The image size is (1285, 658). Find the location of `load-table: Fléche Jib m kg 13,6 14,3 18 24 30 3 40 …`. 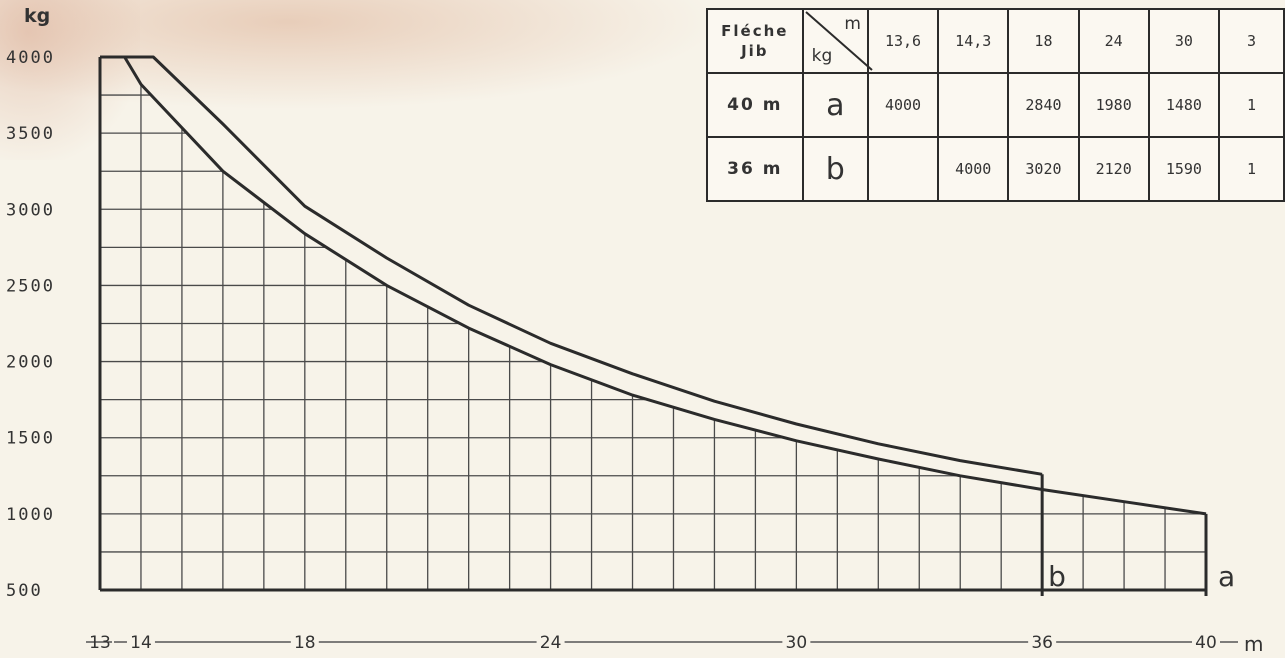

load-table: Fléche Jib m kg 13,6 14,3 18 24 30 3 40 … is located at coordinates (995, 105).